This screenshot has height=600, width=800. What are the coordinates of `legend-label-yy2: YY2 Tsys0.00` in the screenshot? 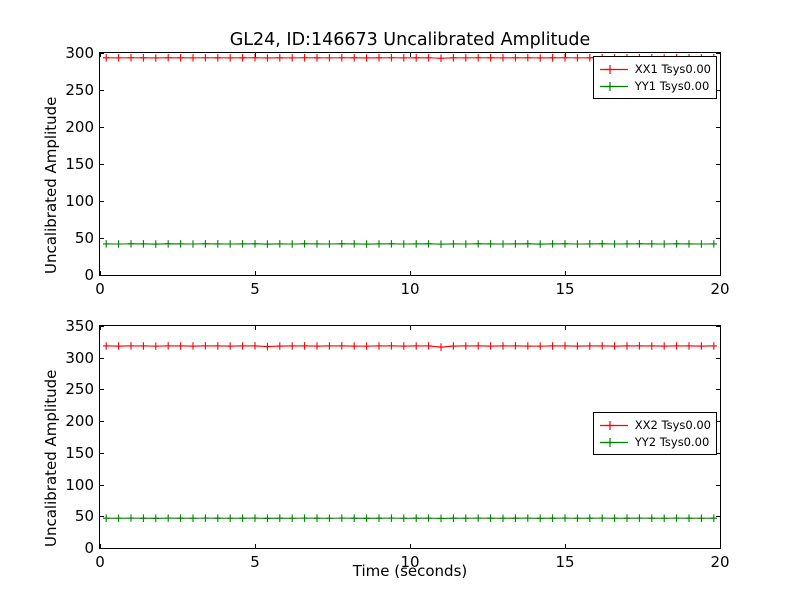 It's located at (672, 441).